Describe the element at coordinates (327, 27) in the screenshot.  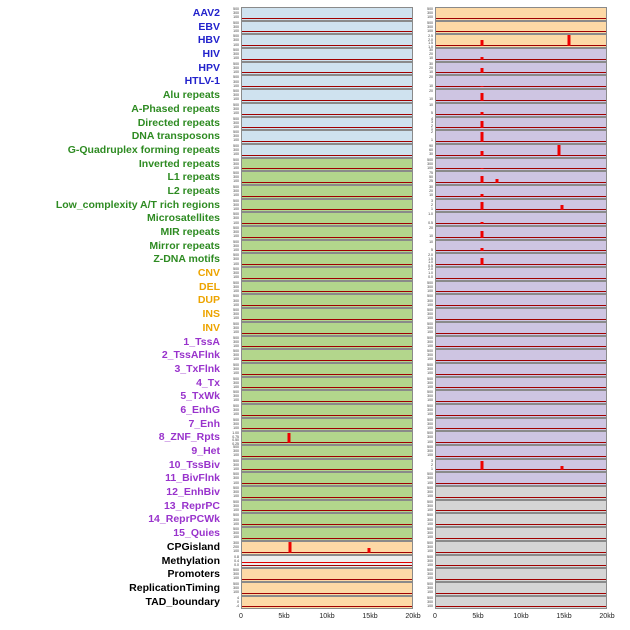
I see `track-panel-left-ebv` at that location.